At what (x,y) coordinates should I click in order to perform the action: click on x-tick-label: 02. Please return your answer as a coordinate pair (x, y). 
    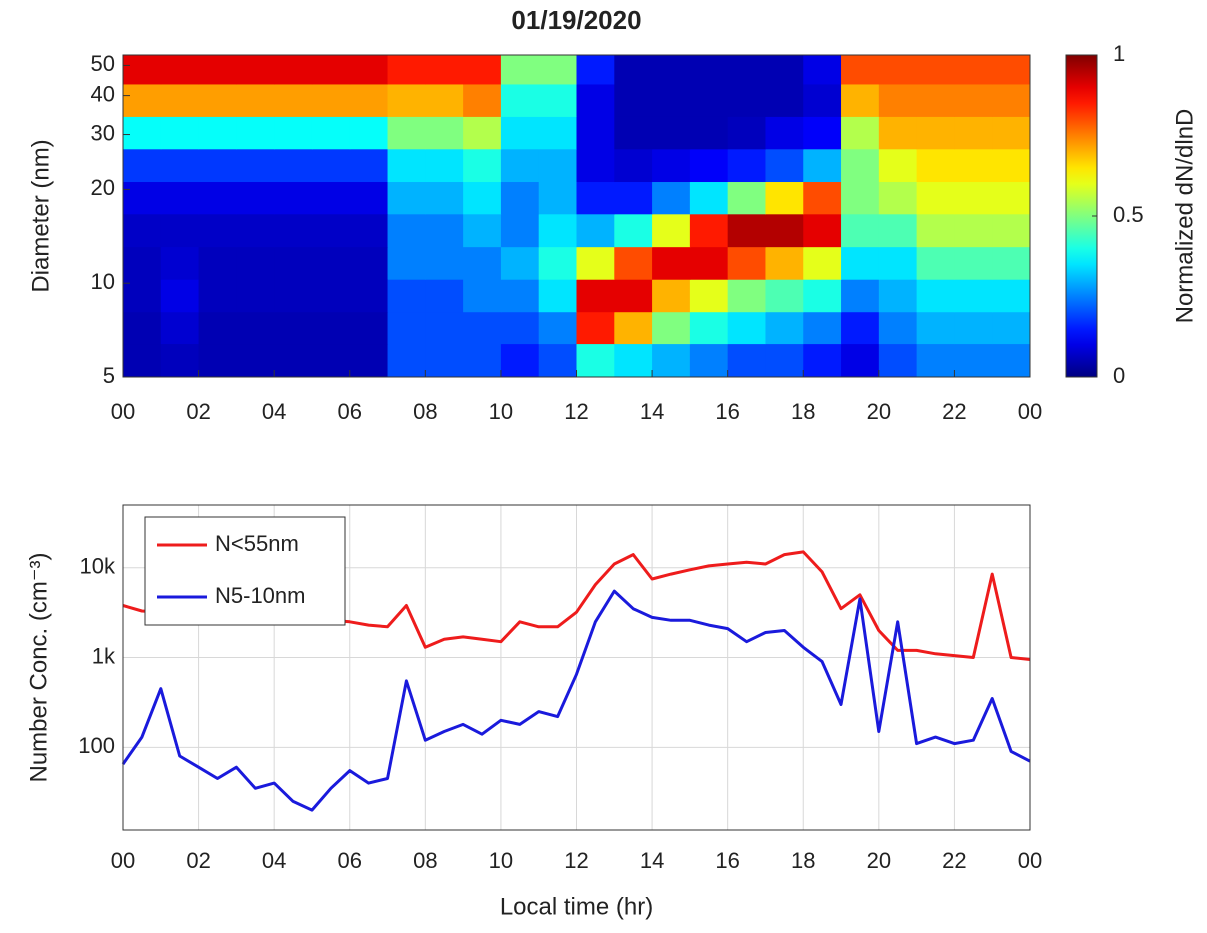
    Looking at the image, I should click on (198, 860).